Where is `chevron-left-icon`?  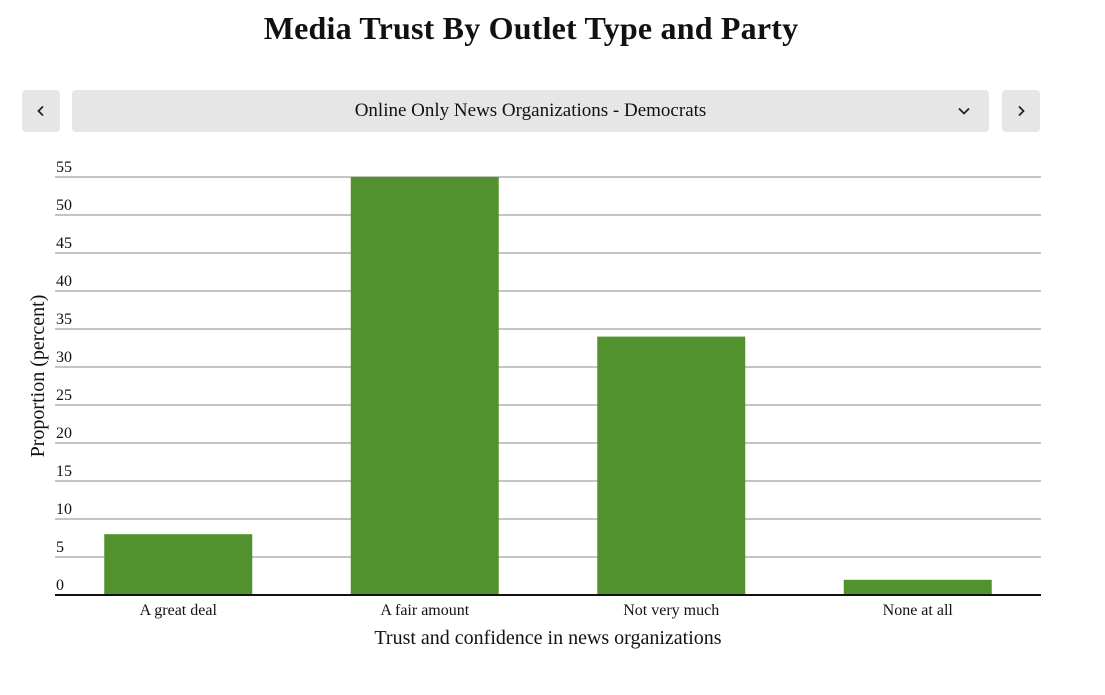 chevron-left-icon is located at coordinates (40, 111).